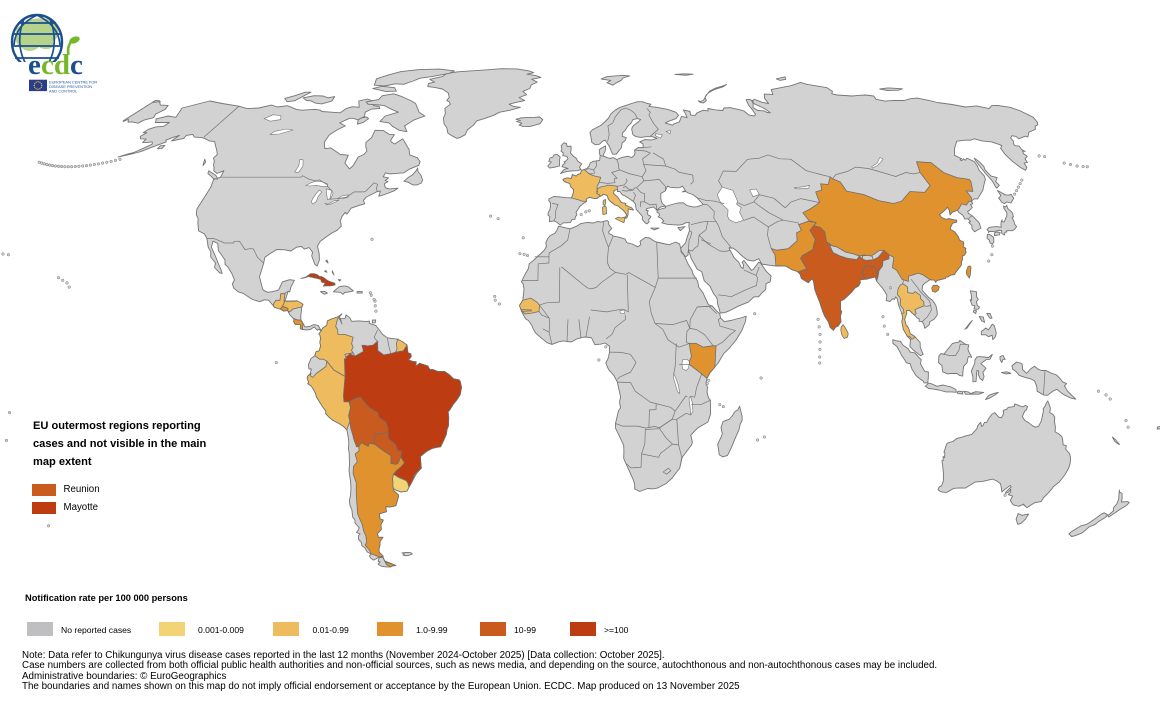 This screenshot has width=1160, height=711. Describe the element at coordinates (73, 82) in the screenshot. I see `svg-text: EUROPEAN CENTRE FOR` at that location.